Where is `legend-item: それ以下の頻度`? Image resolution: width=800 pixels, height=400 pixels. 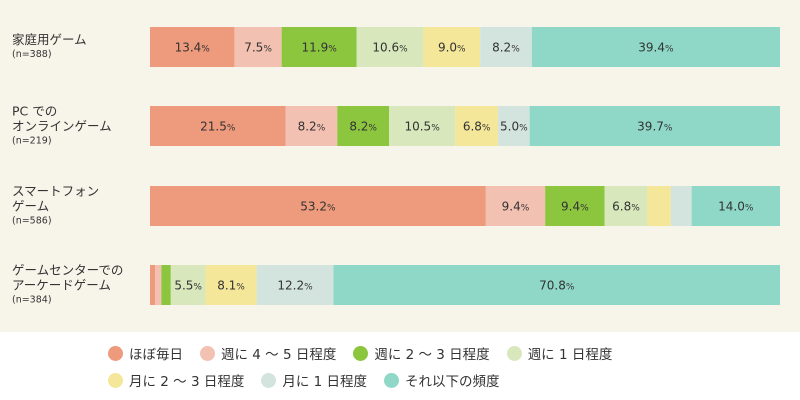
legend-item: それ以下の頻度 is located at coordinates (442, 380).